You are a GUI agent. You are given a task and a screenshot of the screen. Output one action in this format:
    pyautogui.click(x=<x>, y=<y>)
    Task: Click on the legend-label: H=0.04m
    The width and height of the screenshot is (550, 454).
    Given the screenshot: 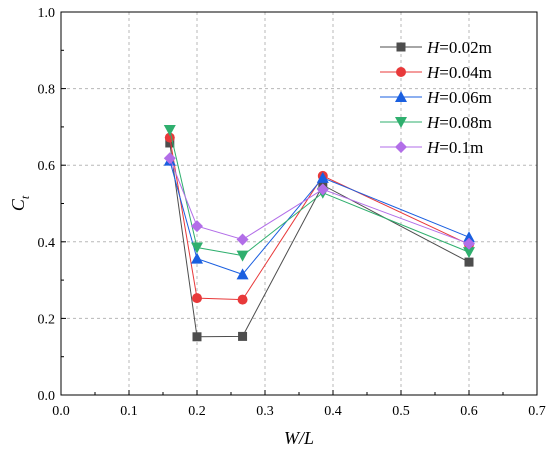 What is the action you would take?
    pyautogui.click(x=459, y=72)
    